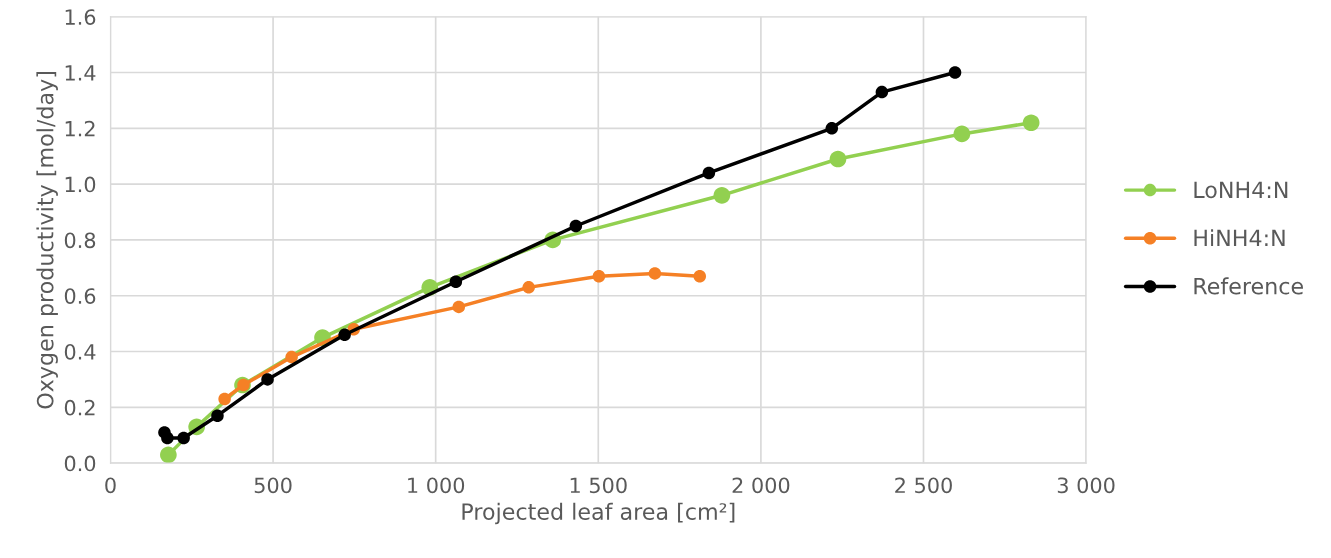 The image size is (1331, 558). I want to click on x-tick-label: 0, so click(110, 485).